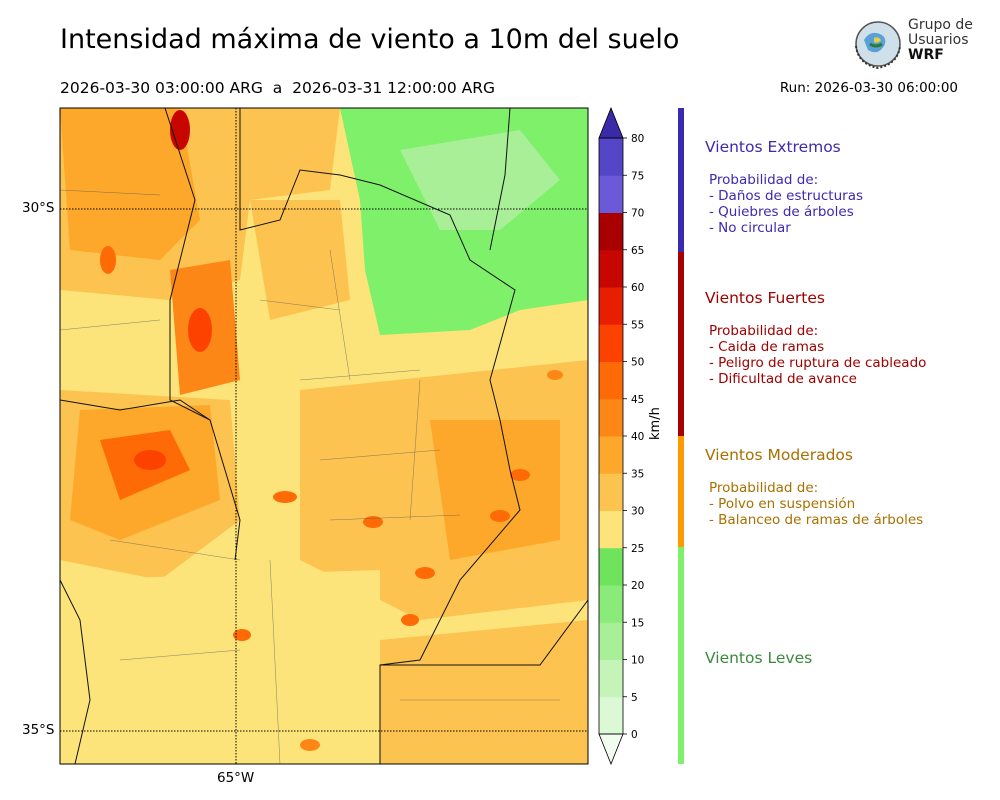 This screenshot has height=800, width=1000. Describe the element at coordinates (637, 176) in the screenshot. I see `colorbar-tick-label: 75` at that location.